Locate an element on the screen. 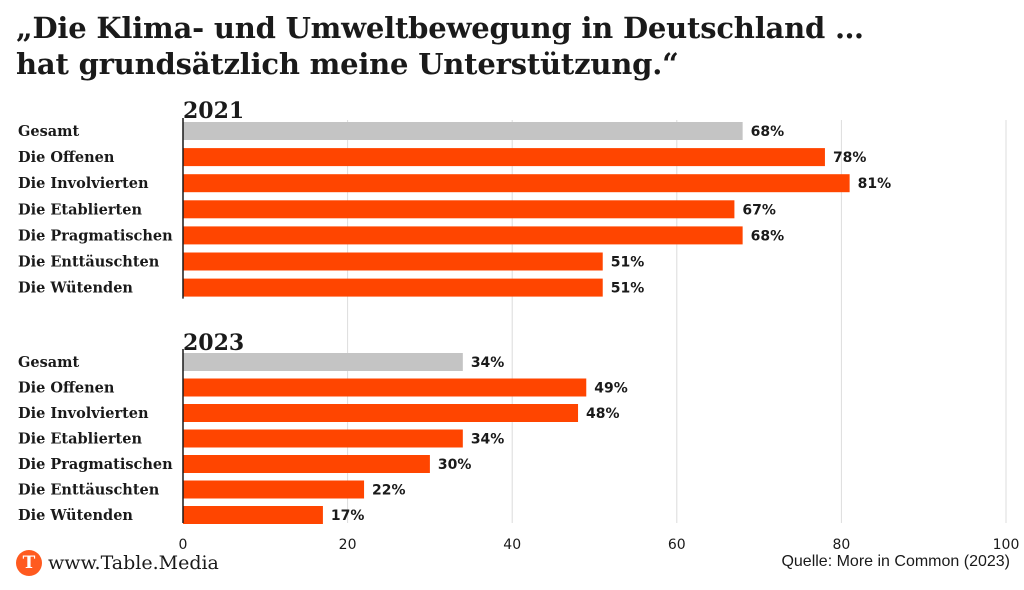 Image resolution: width=1024 pixels, height=590 pixels. title-line-2: hat grundsätzlich meine Unterstützung.“ is located at coordinates (347, 64).